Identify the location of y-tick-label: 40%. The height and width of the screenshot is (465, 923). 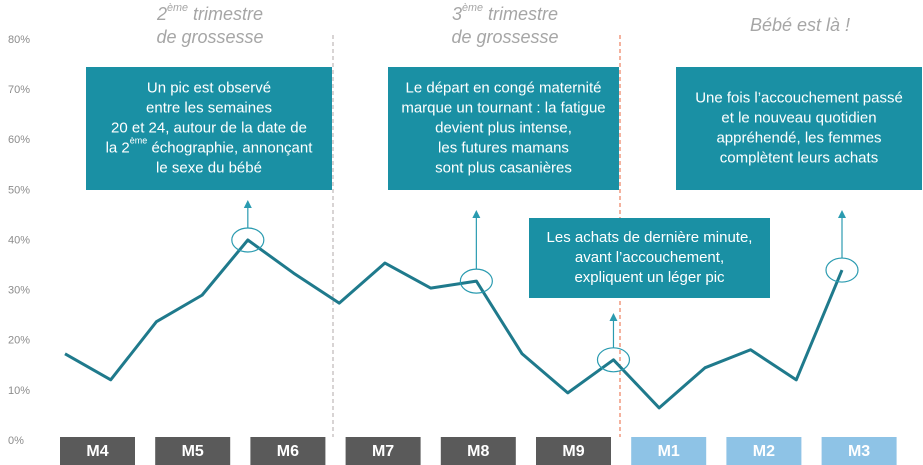
(19, 240).